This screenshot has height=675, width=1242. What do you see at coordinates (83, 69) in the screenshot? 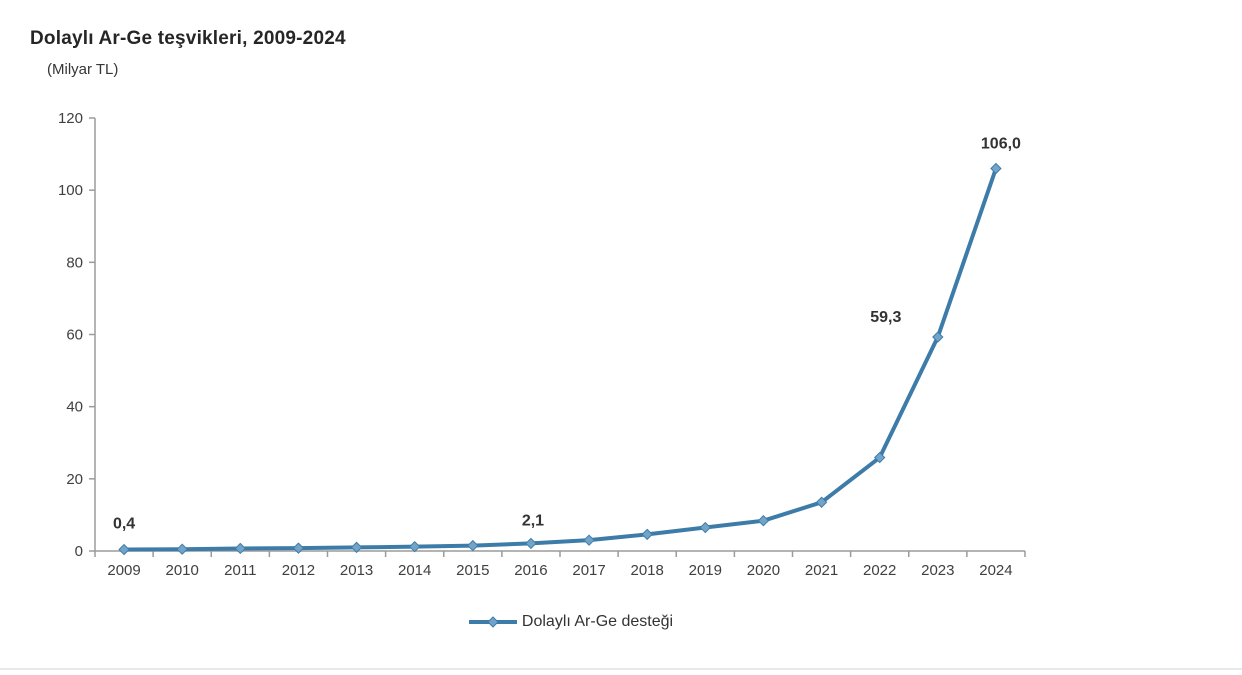
I see `chart-subtitle: (Milyar TL)` at bounding box center [83, 69].